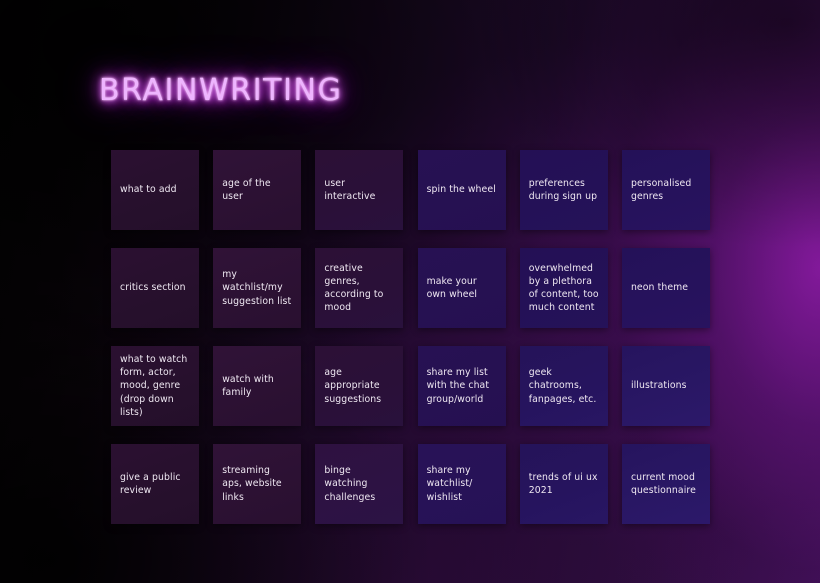 Image resolution: width=820 pixels, height=583 pixels. I want to click on sticky-note: give a public review, so click(155, 484).